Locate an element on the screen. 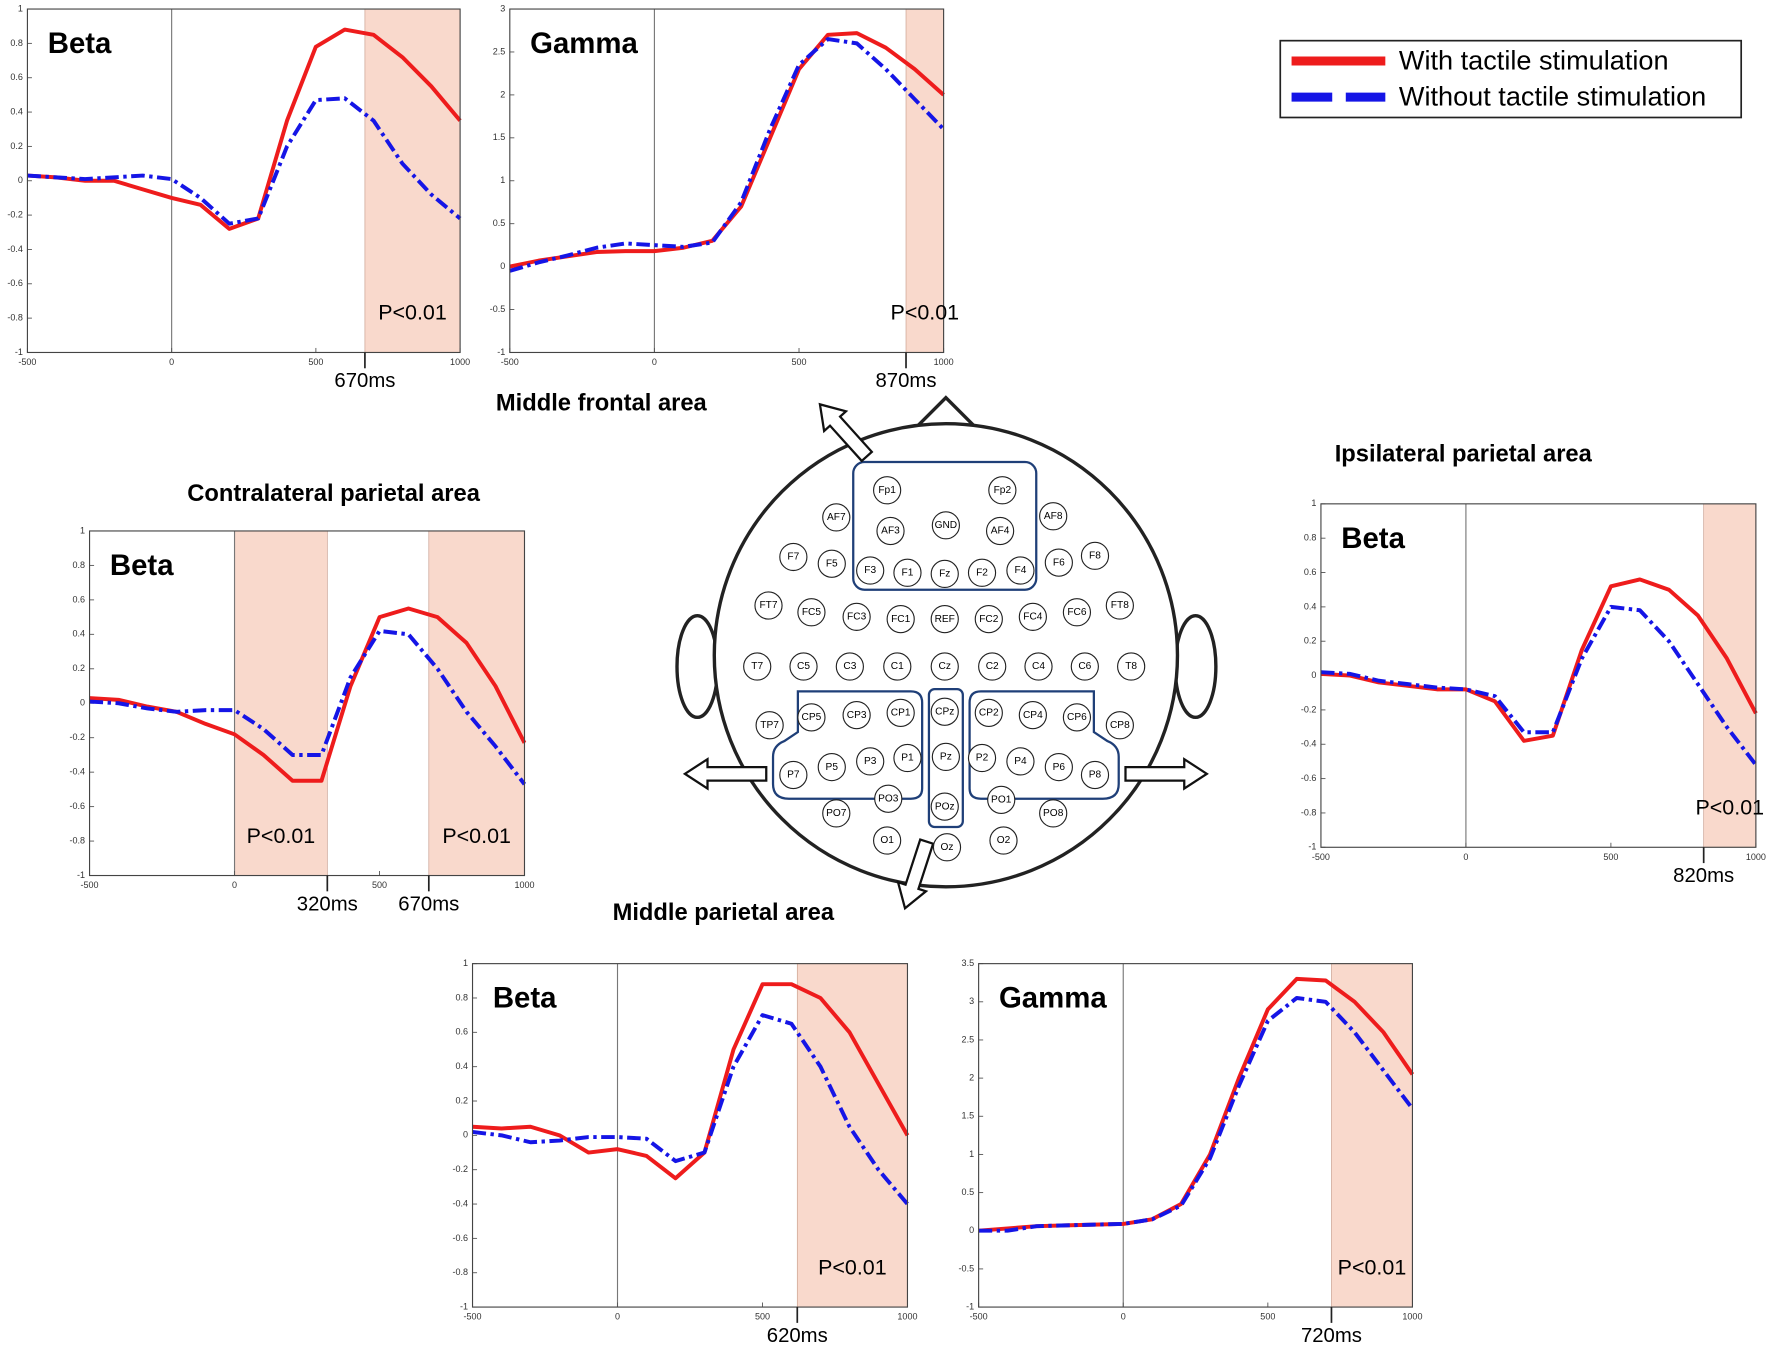 This screenshot has height=1350, width=1772. y-tick-label: -0.6 is located at coordinates (15, 283).